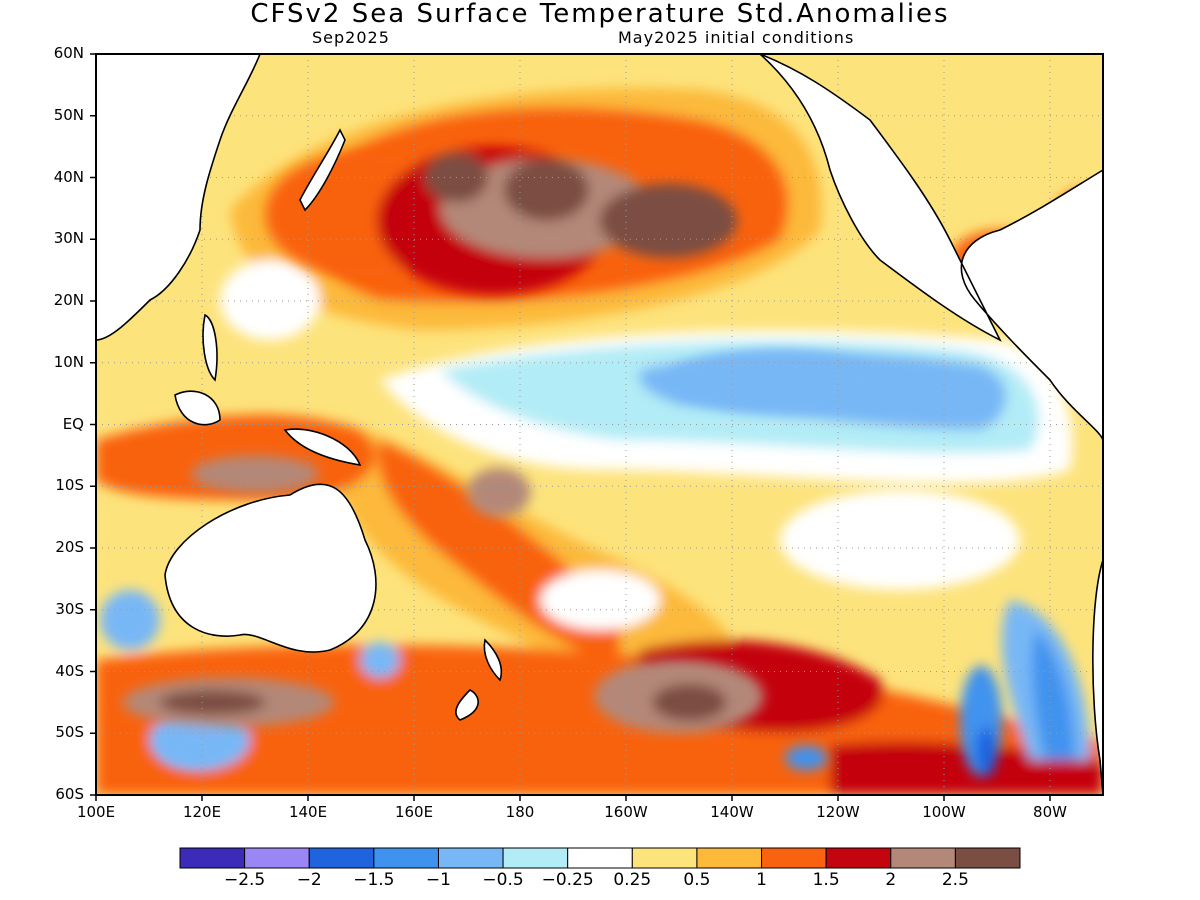 The width and height of the screenshot is (1200, 900). I want to click on colorbar-label: 1.5, so click(826, 880).